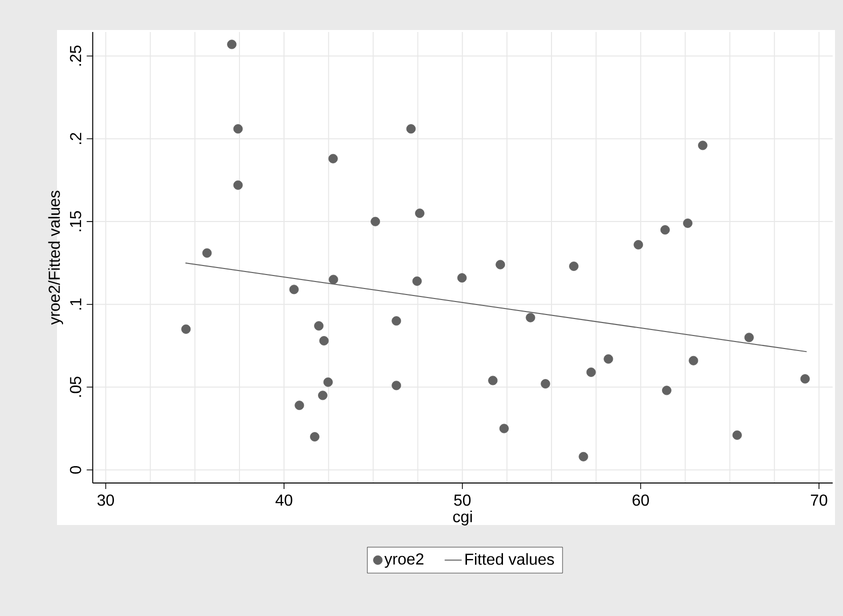 This screenshot has width=843, height=616. I want to click on x-tick-label: 70, so click(819, 500).